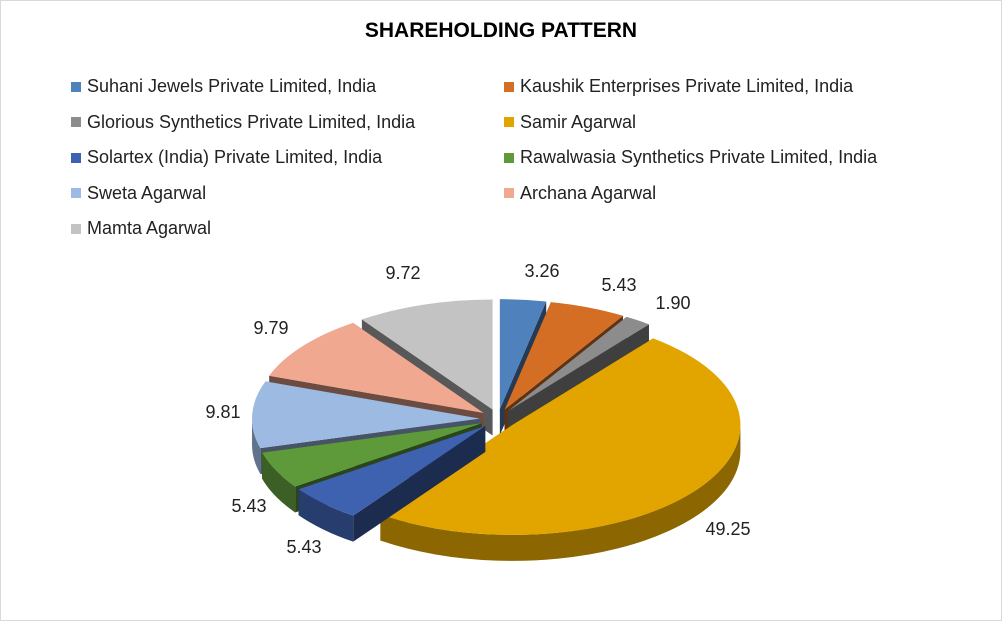  Describe the element at coordinates (147, 192) in the screenshot. I see `legend-label: Sweta Agarwal` at that location.